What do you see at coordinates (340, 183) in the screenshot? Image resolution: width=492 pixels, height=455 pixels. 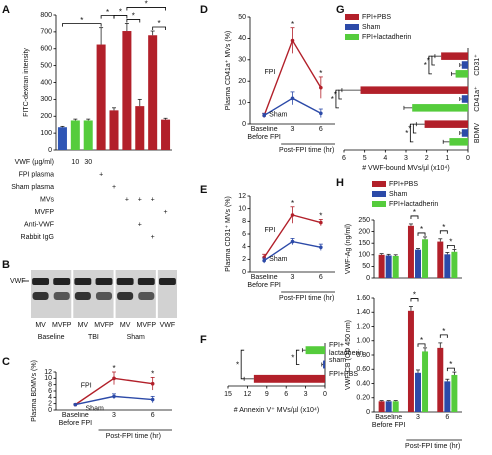 I see `panel-letter: H` at bounding box center [340, 183].